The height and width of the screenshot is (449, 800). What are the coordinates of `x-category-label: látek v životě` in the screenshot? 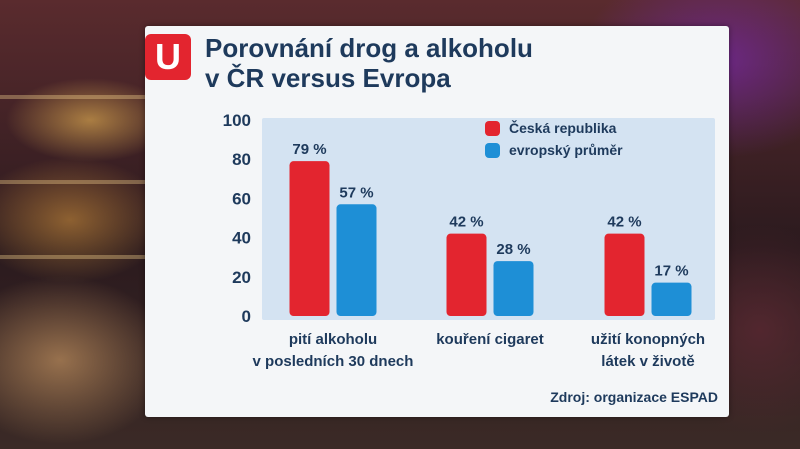 It's located at (647, 361).